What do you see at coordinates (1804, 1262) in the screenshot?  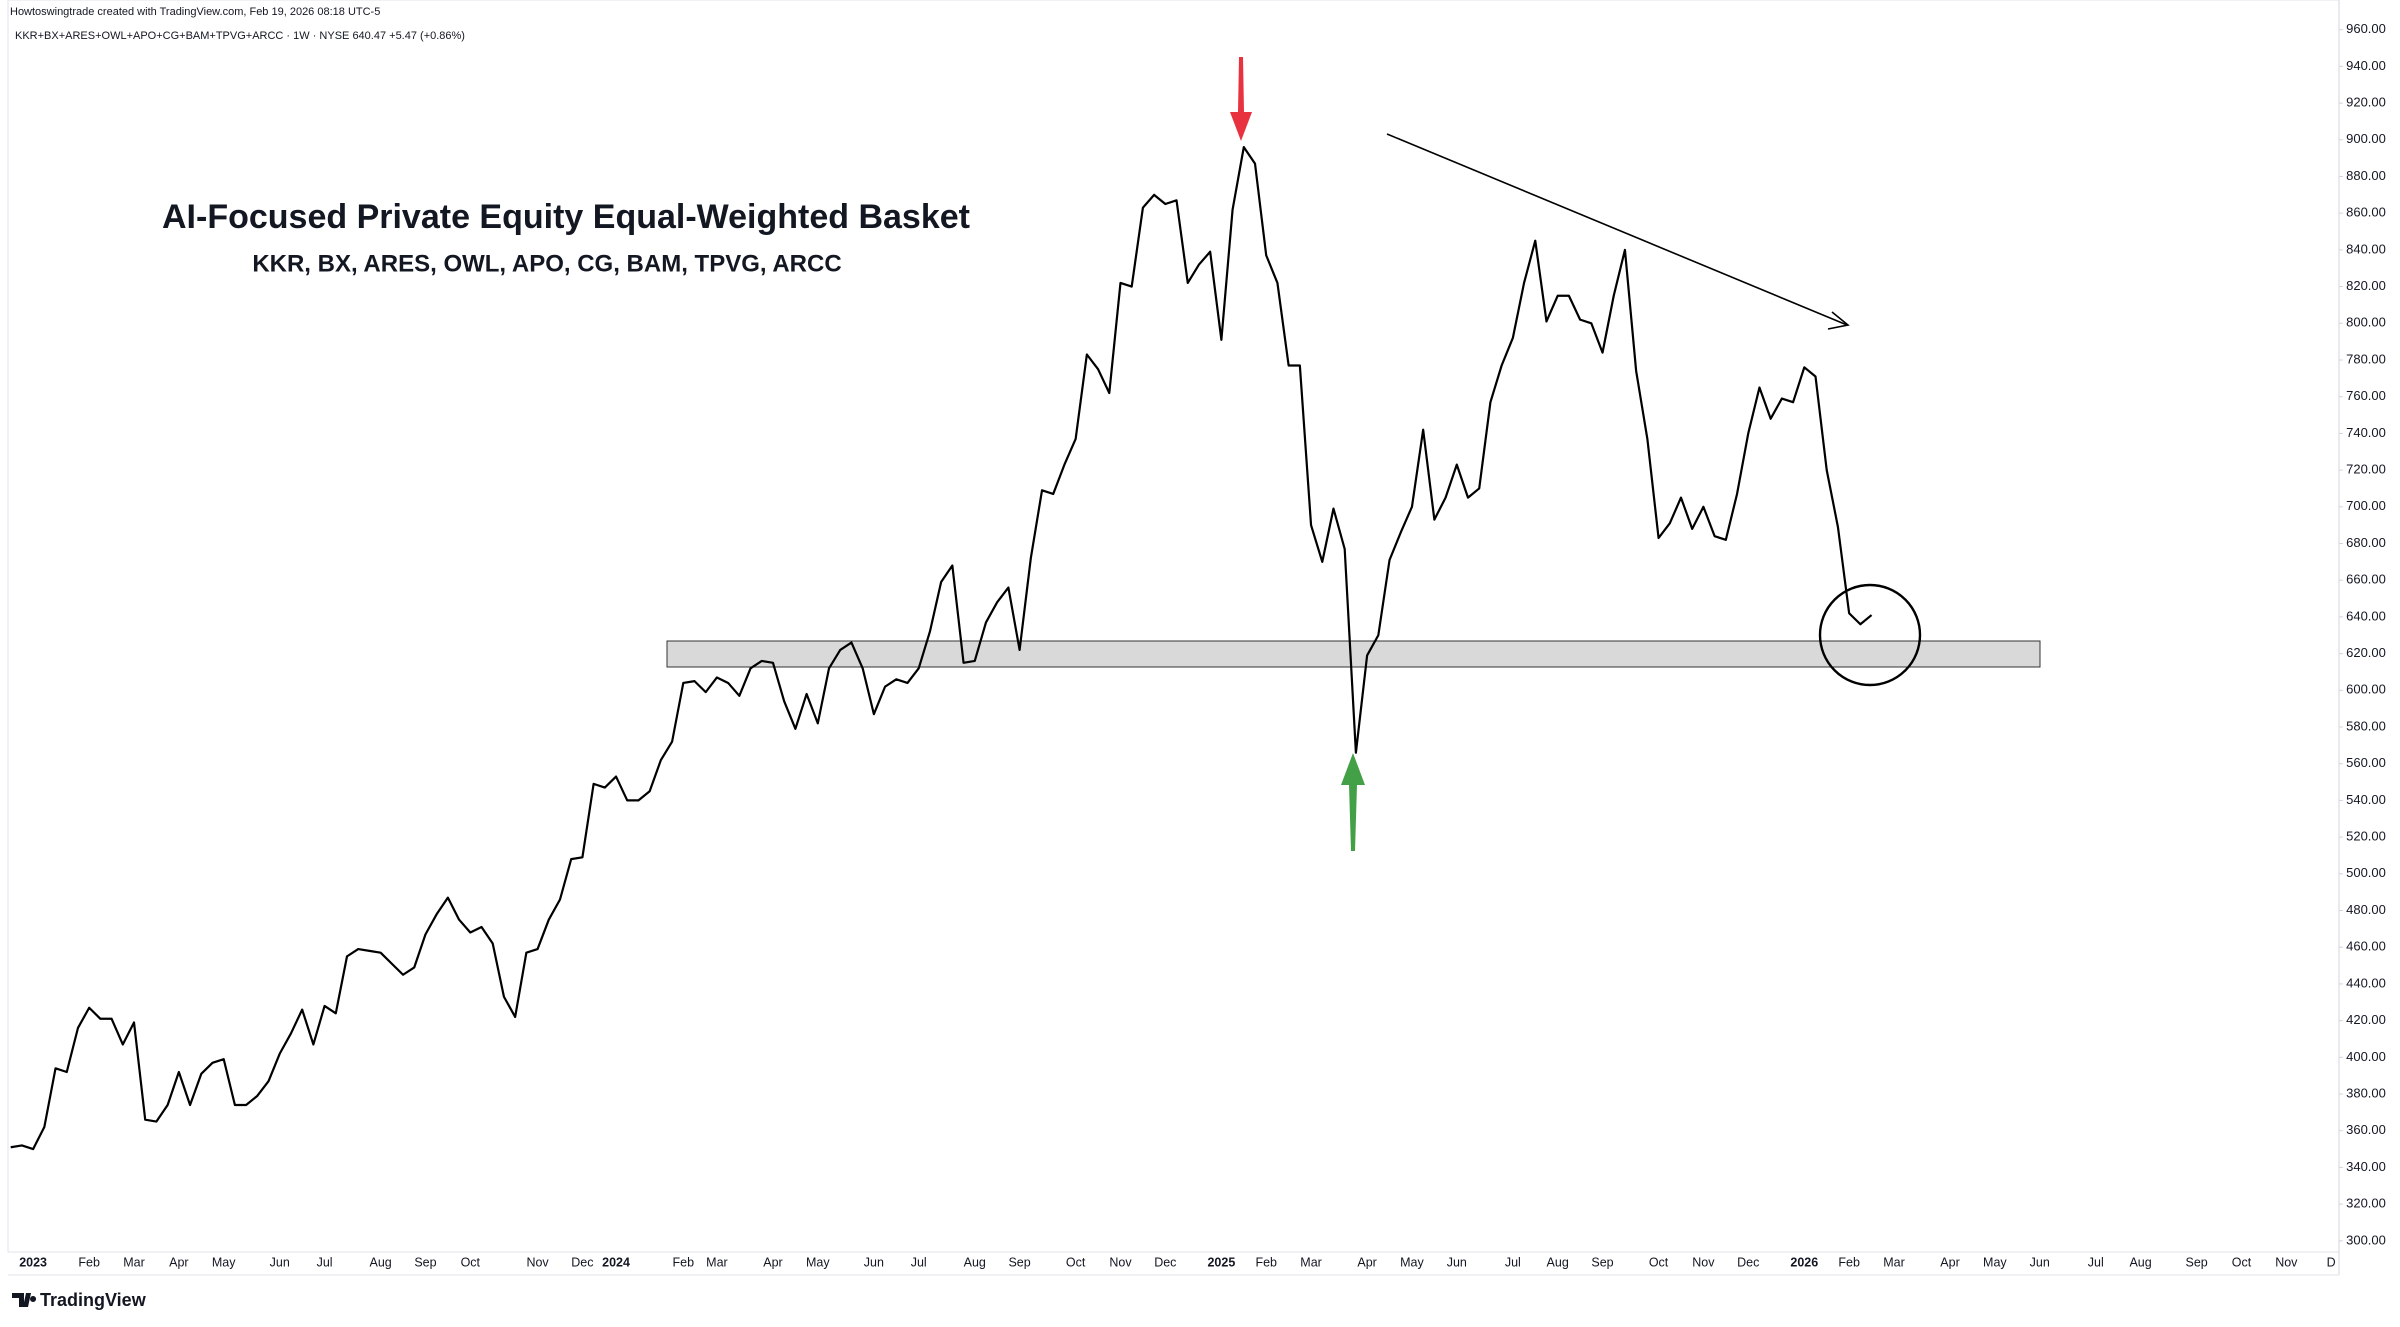 I see `x-tick-label: 2026` at bounding box center [1804, 1262].